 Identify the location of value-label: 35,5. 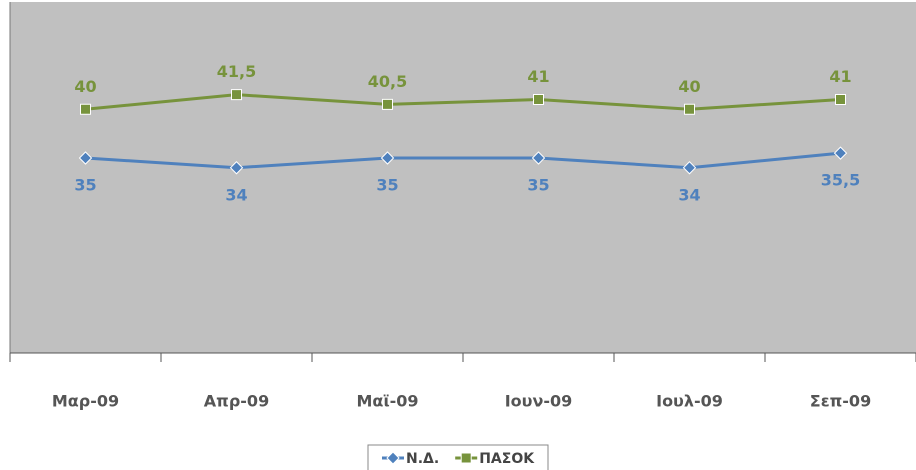
(840, 180).